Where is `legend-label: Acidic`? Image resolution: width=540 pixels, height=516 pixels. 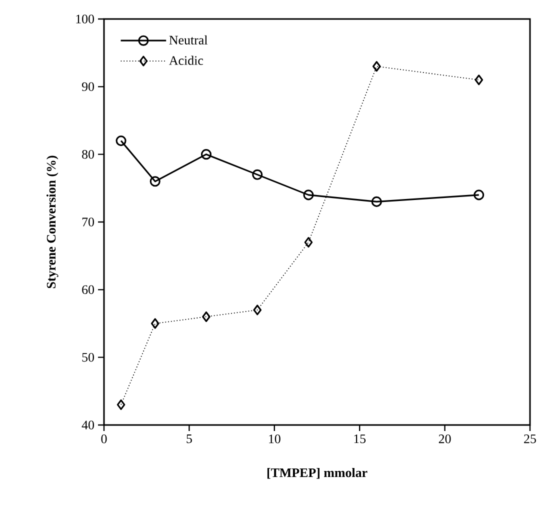 legend-label: Acidic is located at coordinates (186, 60).